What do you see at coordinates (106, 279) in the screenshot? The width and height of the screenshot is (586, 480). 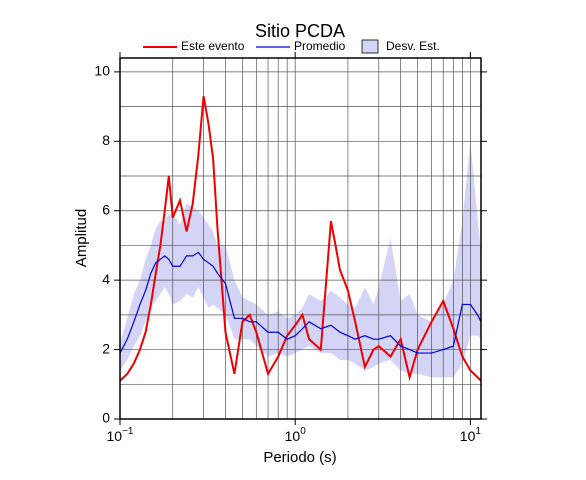 I see `y-tick-label: 4` at bounding box center [106, 279].